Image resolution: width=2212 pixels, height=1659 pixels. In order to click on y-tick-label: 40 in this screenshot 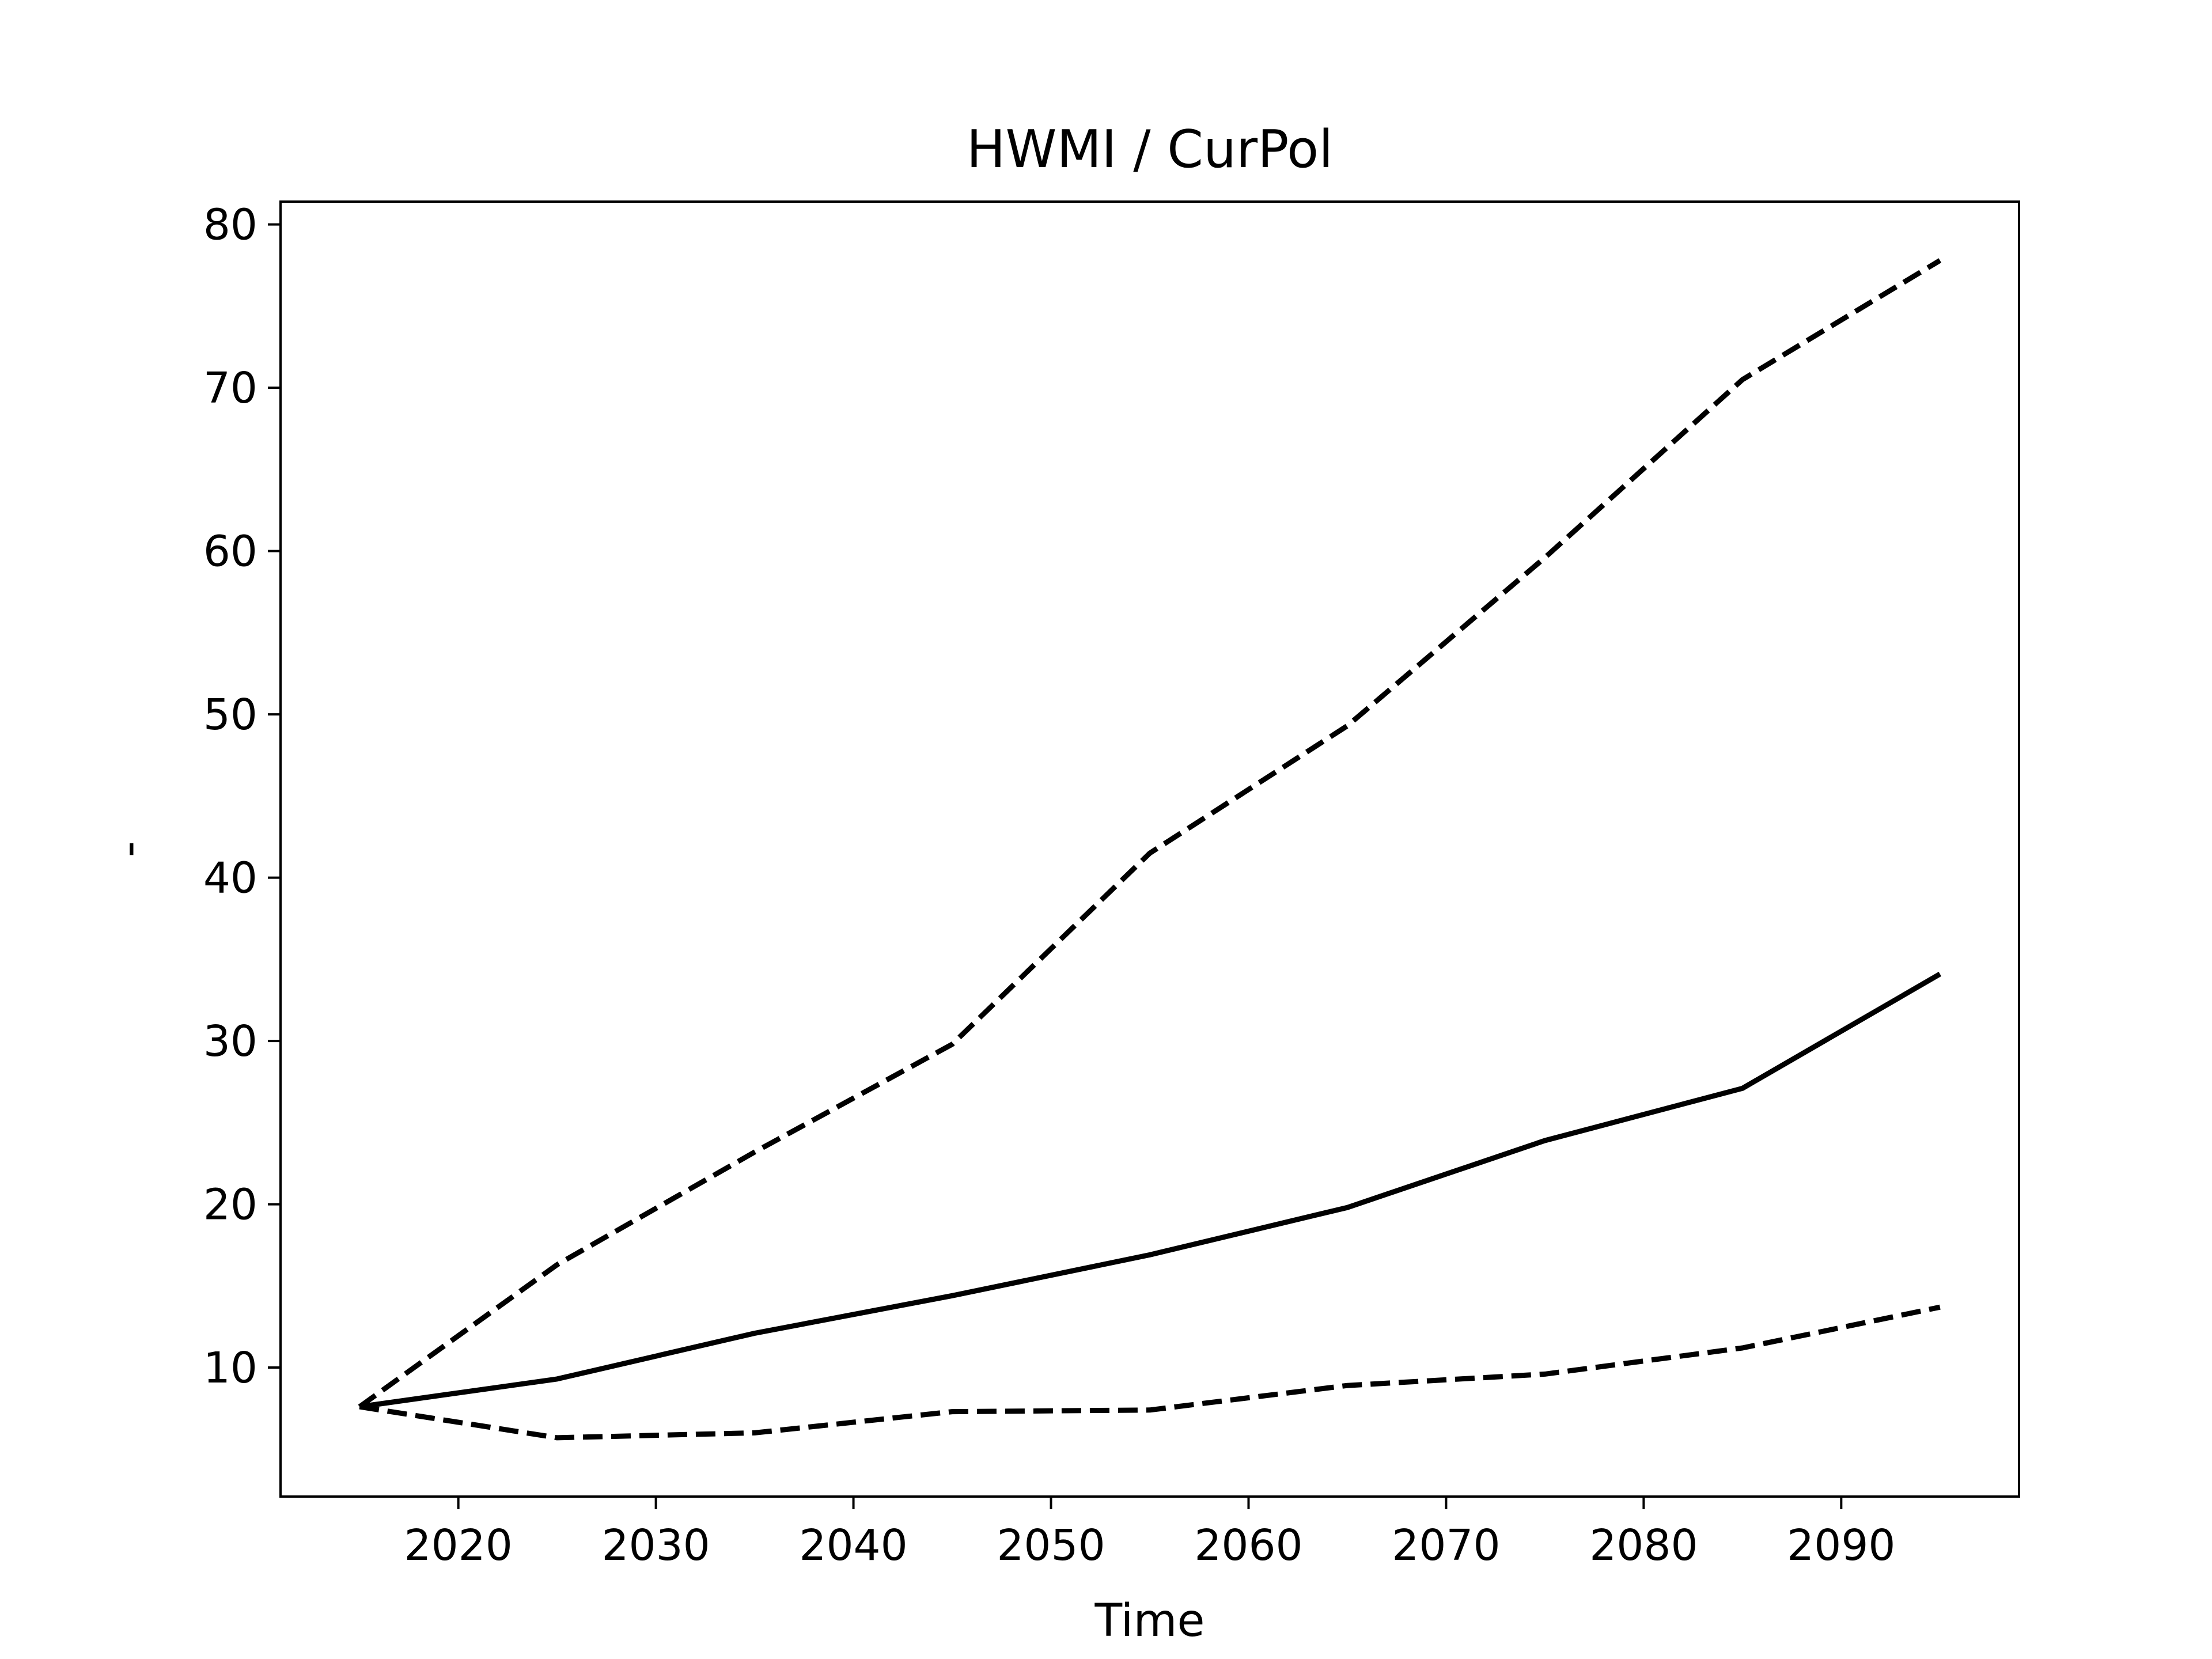, I will do `click(230, 878)`.